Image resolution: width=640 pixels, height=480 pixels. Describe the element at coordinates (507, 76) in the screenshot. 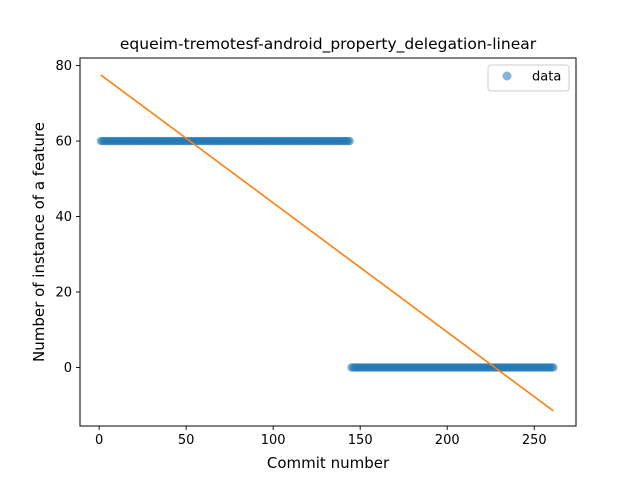

I see `legend-marker` at that location.